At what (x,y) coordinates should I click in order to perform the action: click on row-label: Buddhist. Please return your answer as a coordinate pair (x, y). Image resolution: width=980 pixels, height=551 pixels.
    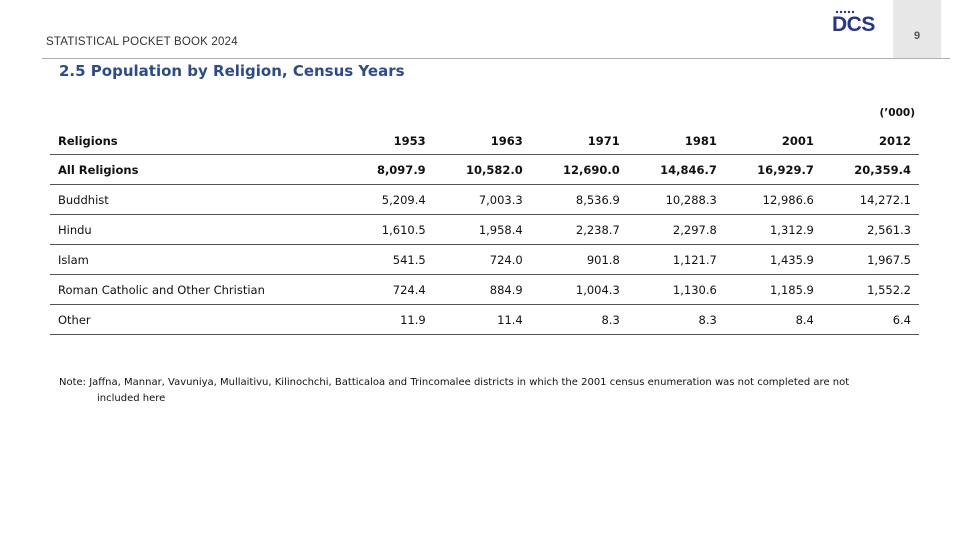
    Looking at the image, I should click on (199, 199).